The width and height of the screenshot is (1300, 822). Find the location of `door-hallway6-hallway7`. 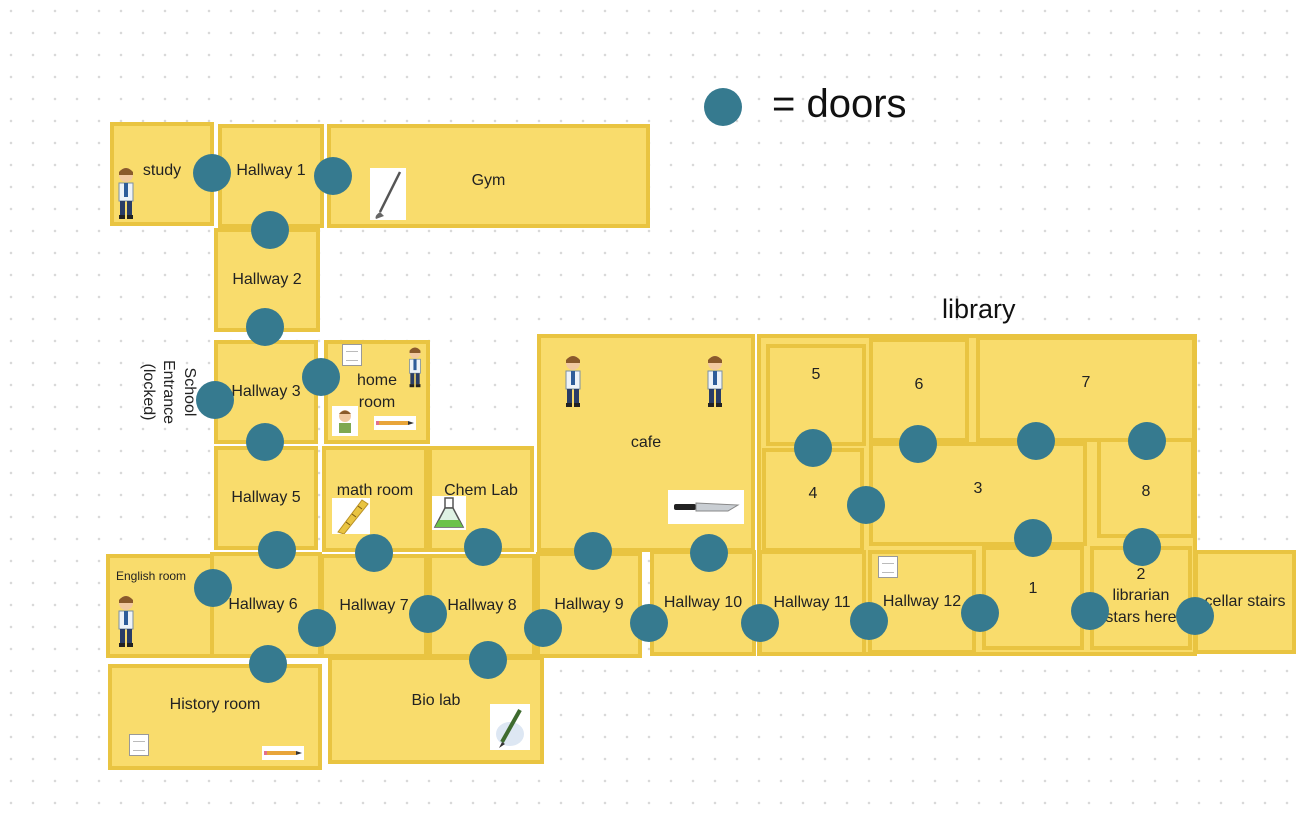

door-hallway6-hallway7 is located at coordinates (317, 628).